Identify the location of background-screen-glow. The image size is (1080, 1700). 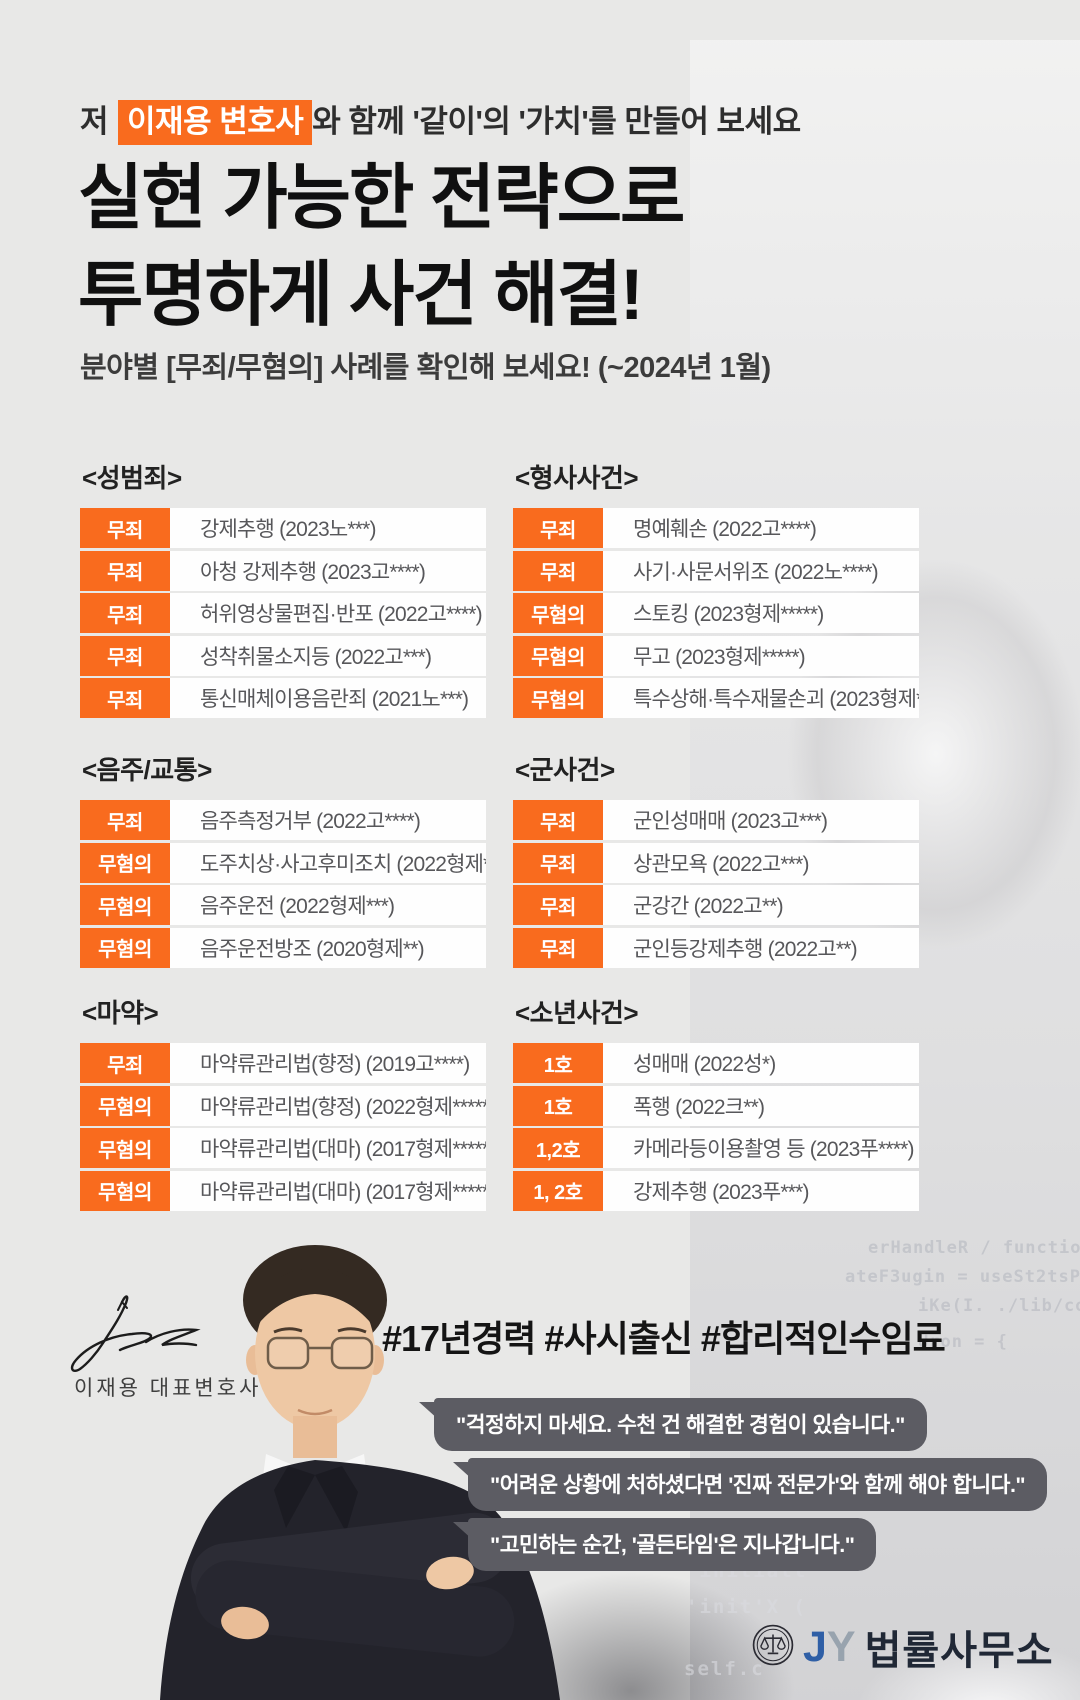
(940, 1645).